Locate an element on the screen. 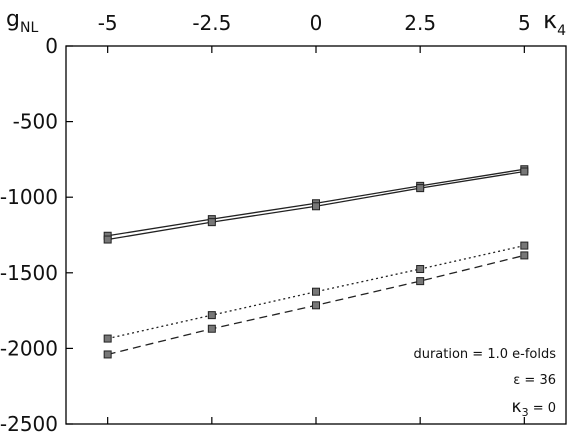  y-axis-label: gNL is located at coordinates (22, 21).